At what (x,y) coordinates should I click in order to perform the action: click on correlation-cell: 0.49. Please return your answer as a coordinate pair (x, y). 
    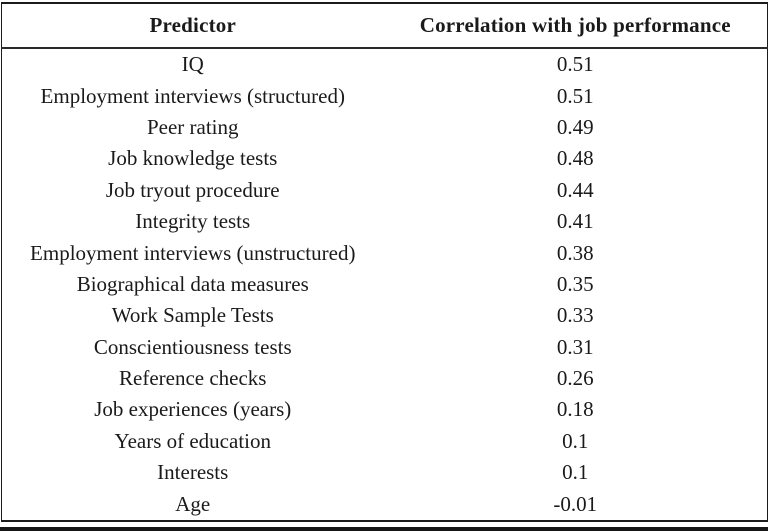
    Looking at the image, I should click on (575, 126).